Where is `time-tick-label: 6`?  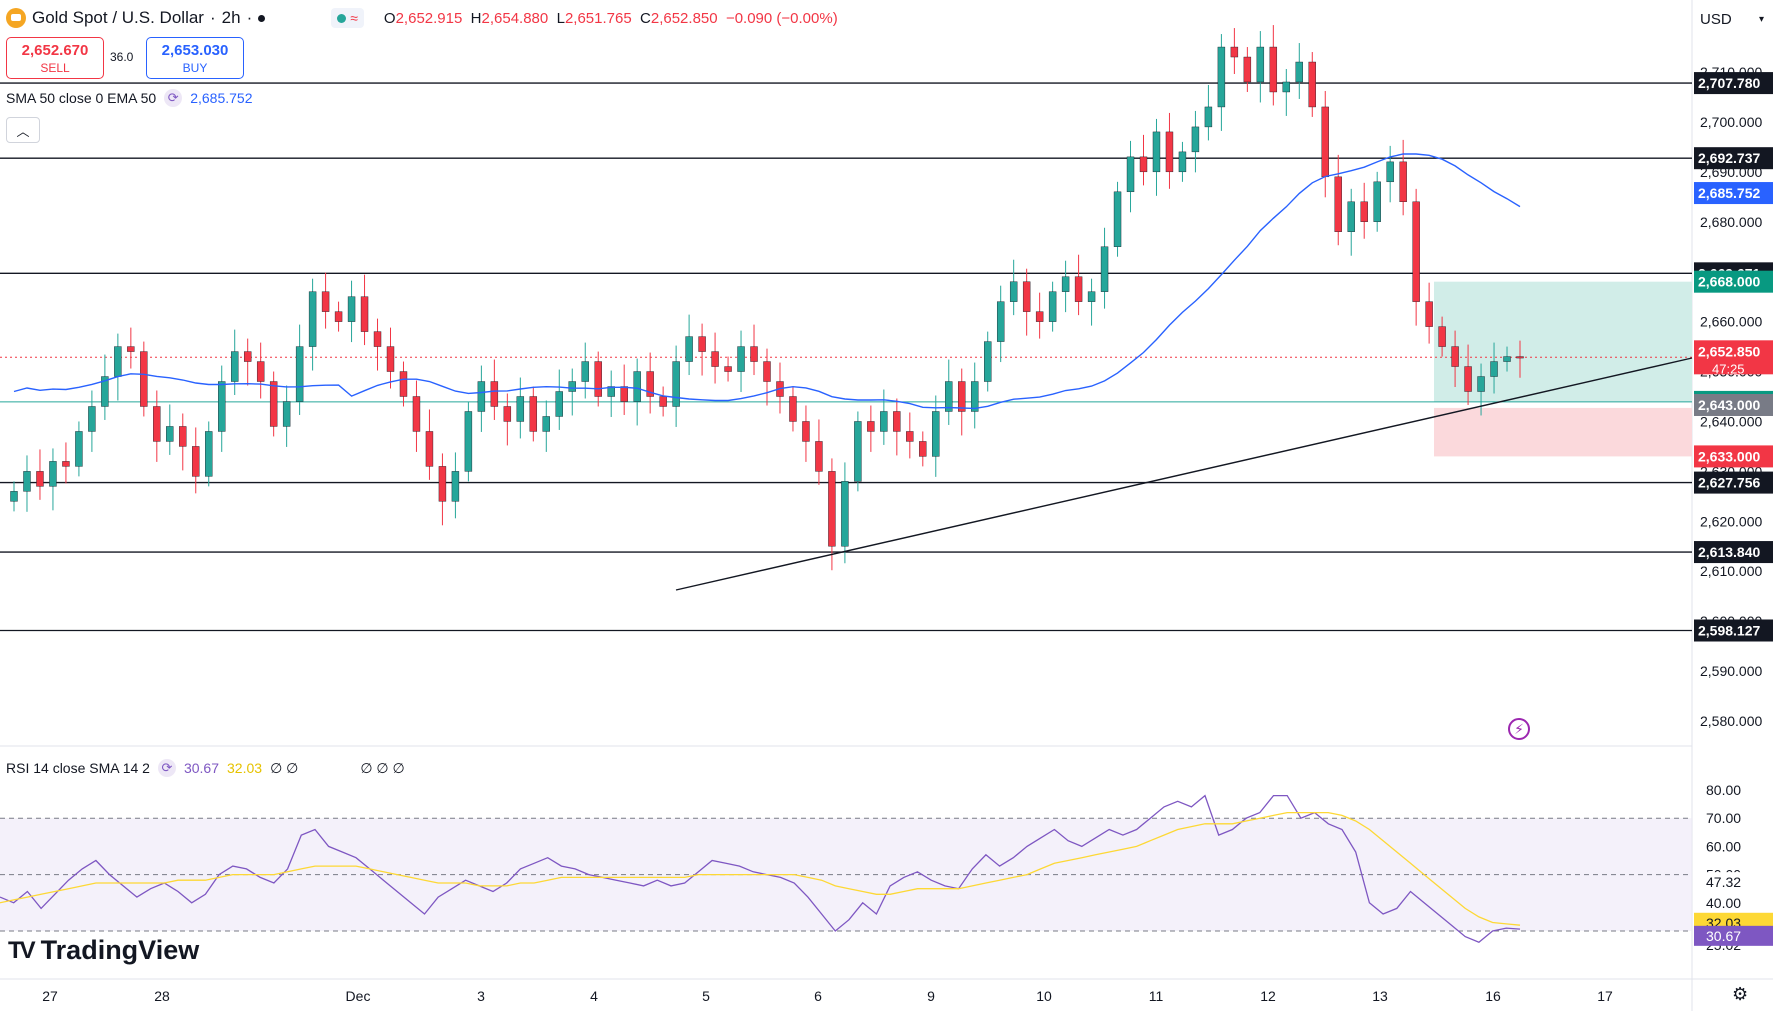
time-tick-label: 6 is located at coordinates (818, 996).